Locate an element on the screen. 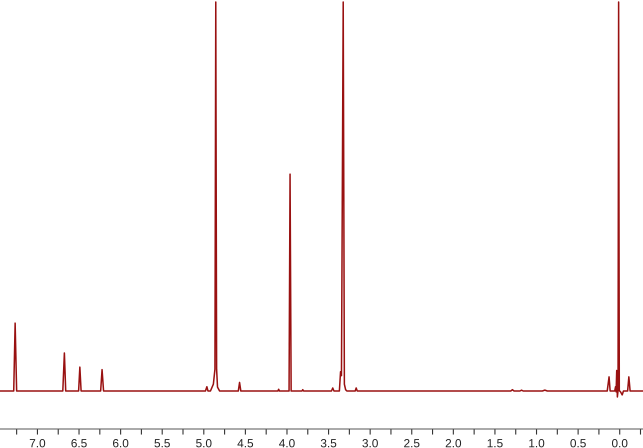 The image size is (643, 448). x-tick-label: 5.5 is located at coordinates (162, 443).